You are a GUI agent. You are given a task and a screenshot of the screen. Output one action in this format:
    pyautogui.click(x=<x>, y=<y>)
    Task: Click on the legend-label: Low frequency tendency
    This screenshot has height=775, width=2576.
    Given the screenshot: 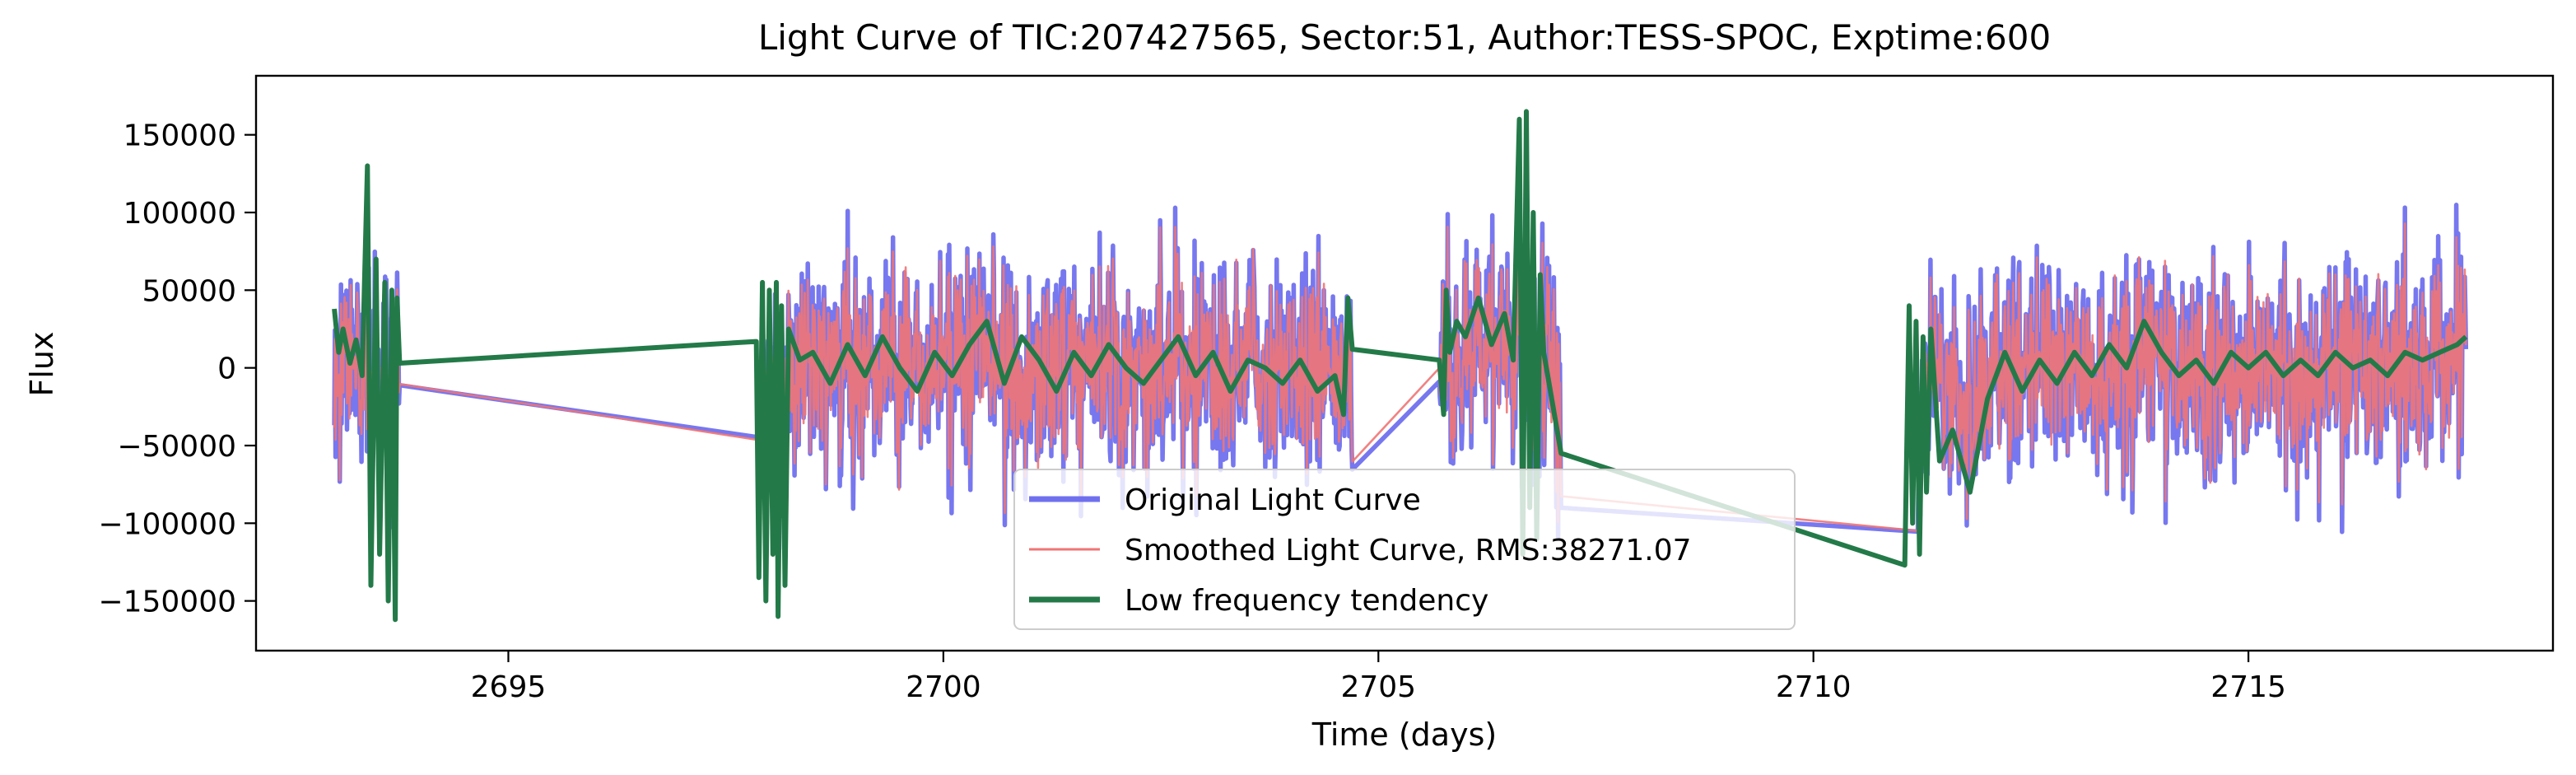 What is the action you would take?
    pyautogui.click(x=1306, y=601)
    